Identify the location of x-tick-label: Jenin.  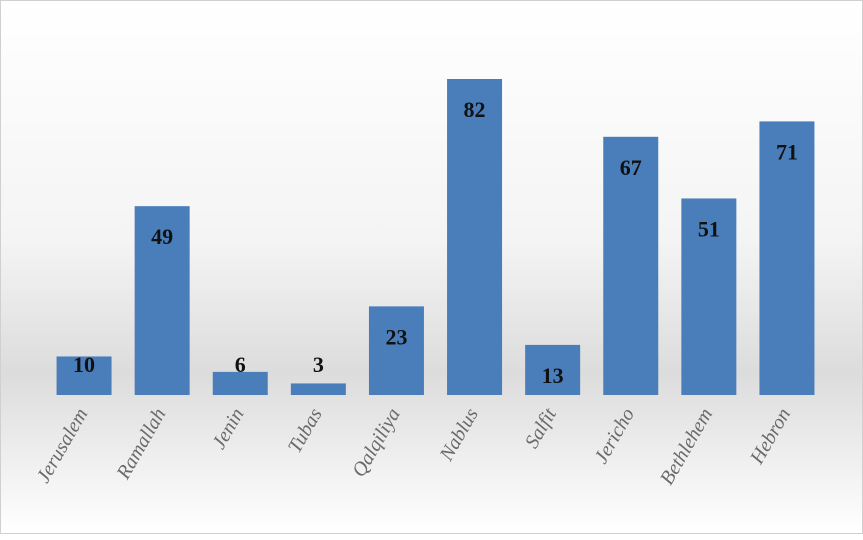
(228, 429).